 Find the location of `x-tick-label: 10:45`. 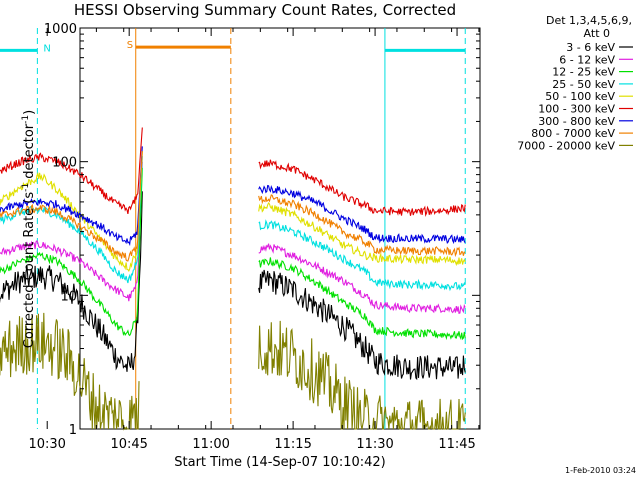

x-tick-label: 10:45 is located at coordinates (128, 444).